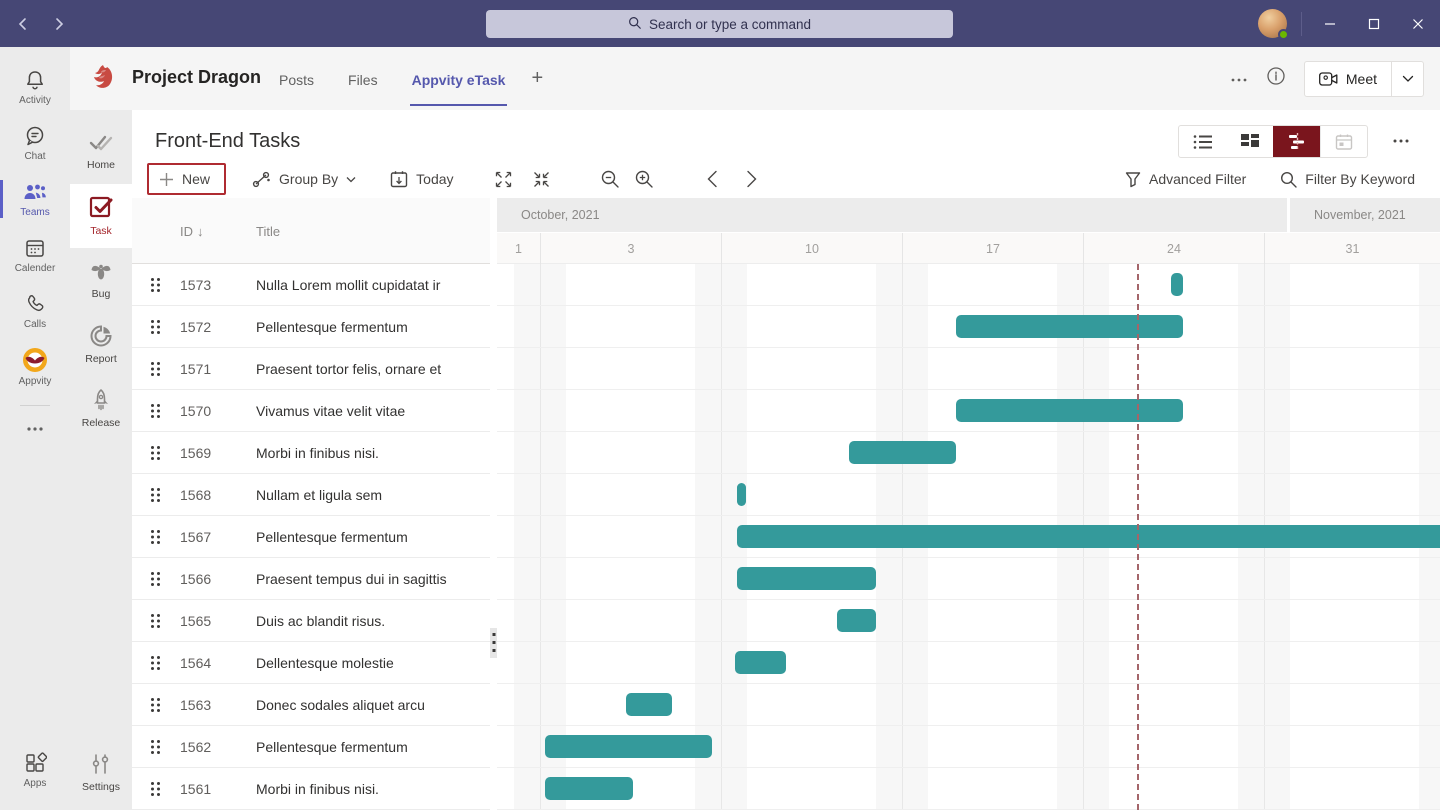 The image size is (1440, 810). I want to click on nav-item-bug: Bug, so click(101, 280).